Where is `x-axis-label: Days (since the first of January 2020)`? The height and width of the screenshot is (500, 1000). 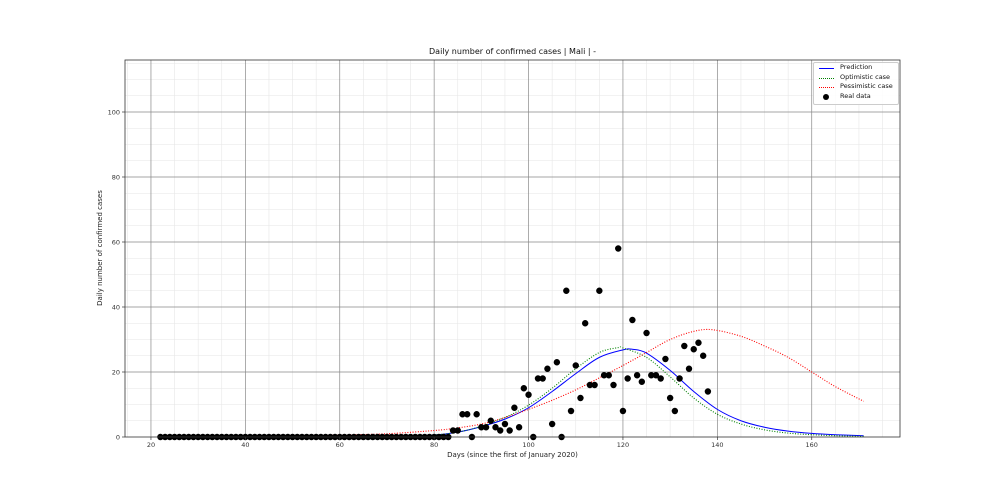
x-axis-label: Days (since the first of January 2020) is located at coordinates (512, 455).